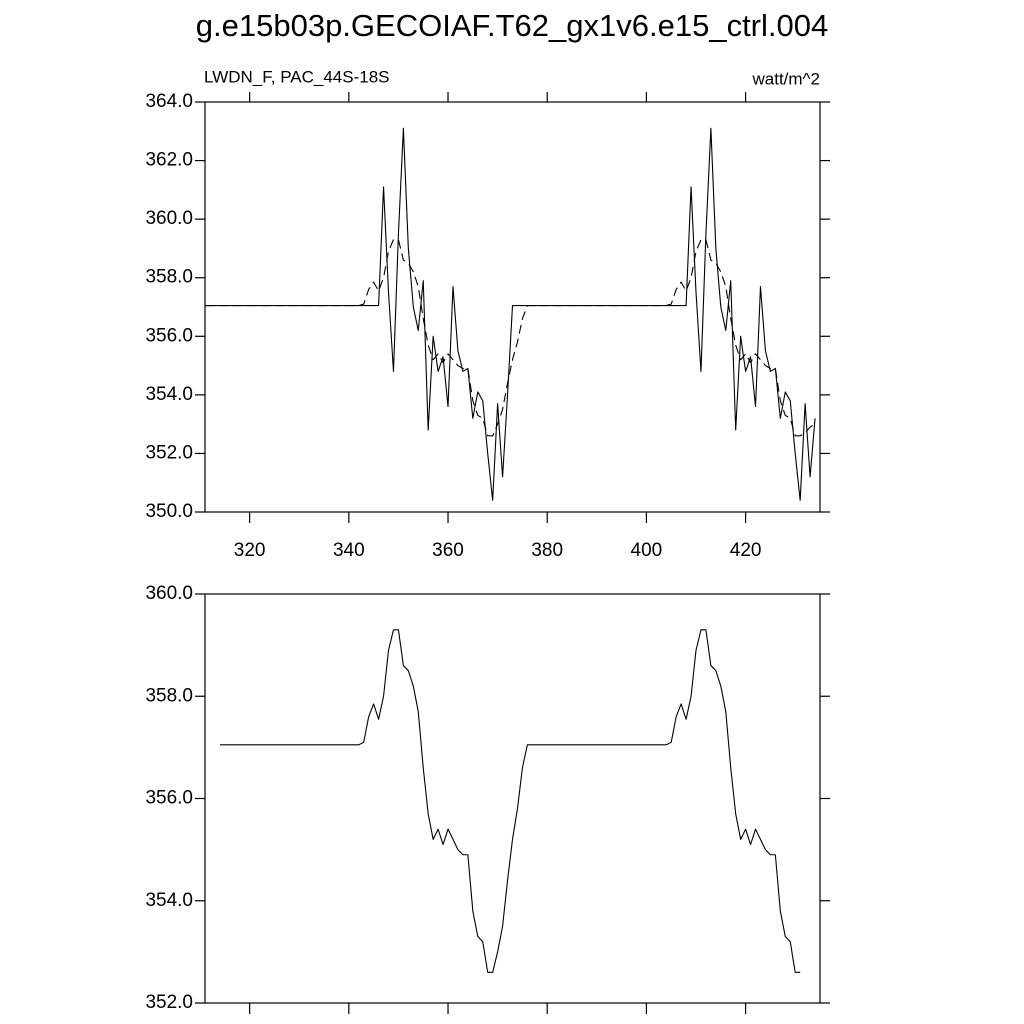 The height and width of the screenshot is (1024, 1024). Describe the element at coordinates (786, 78) in the screenshot. I see `units-label: watt/m^2` at that location.